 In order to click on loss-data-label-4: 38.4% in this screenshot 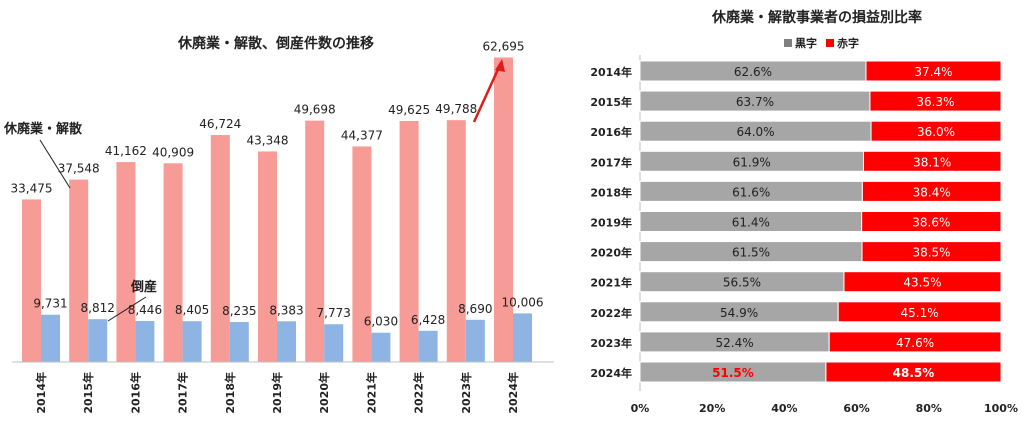, I will do `click(932, 192)`.